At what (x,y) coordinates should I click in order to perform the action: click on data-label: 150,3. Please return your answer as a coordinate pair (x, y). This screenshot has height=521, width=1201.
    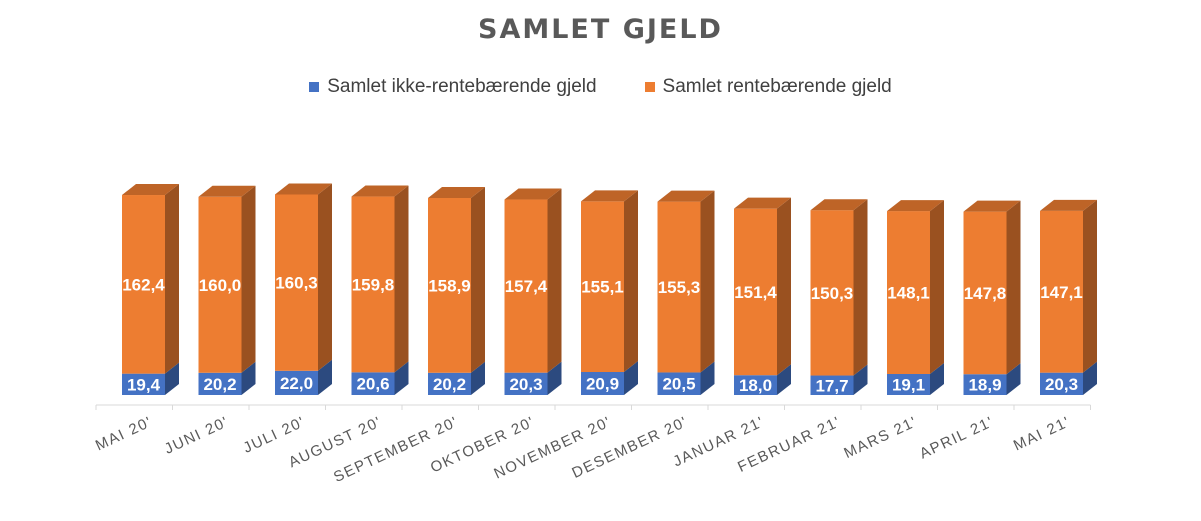
    Looking at the image, I should click on (832, 293).